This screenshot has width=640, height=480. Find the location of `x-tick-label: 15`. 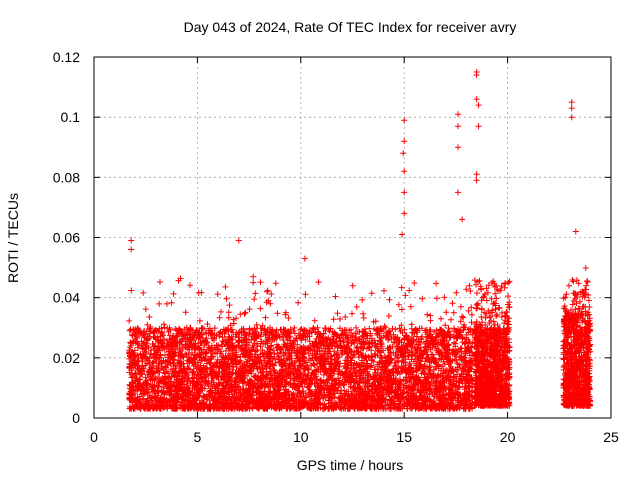

x-tick-label: 15 is located at coordinates (404, 437).